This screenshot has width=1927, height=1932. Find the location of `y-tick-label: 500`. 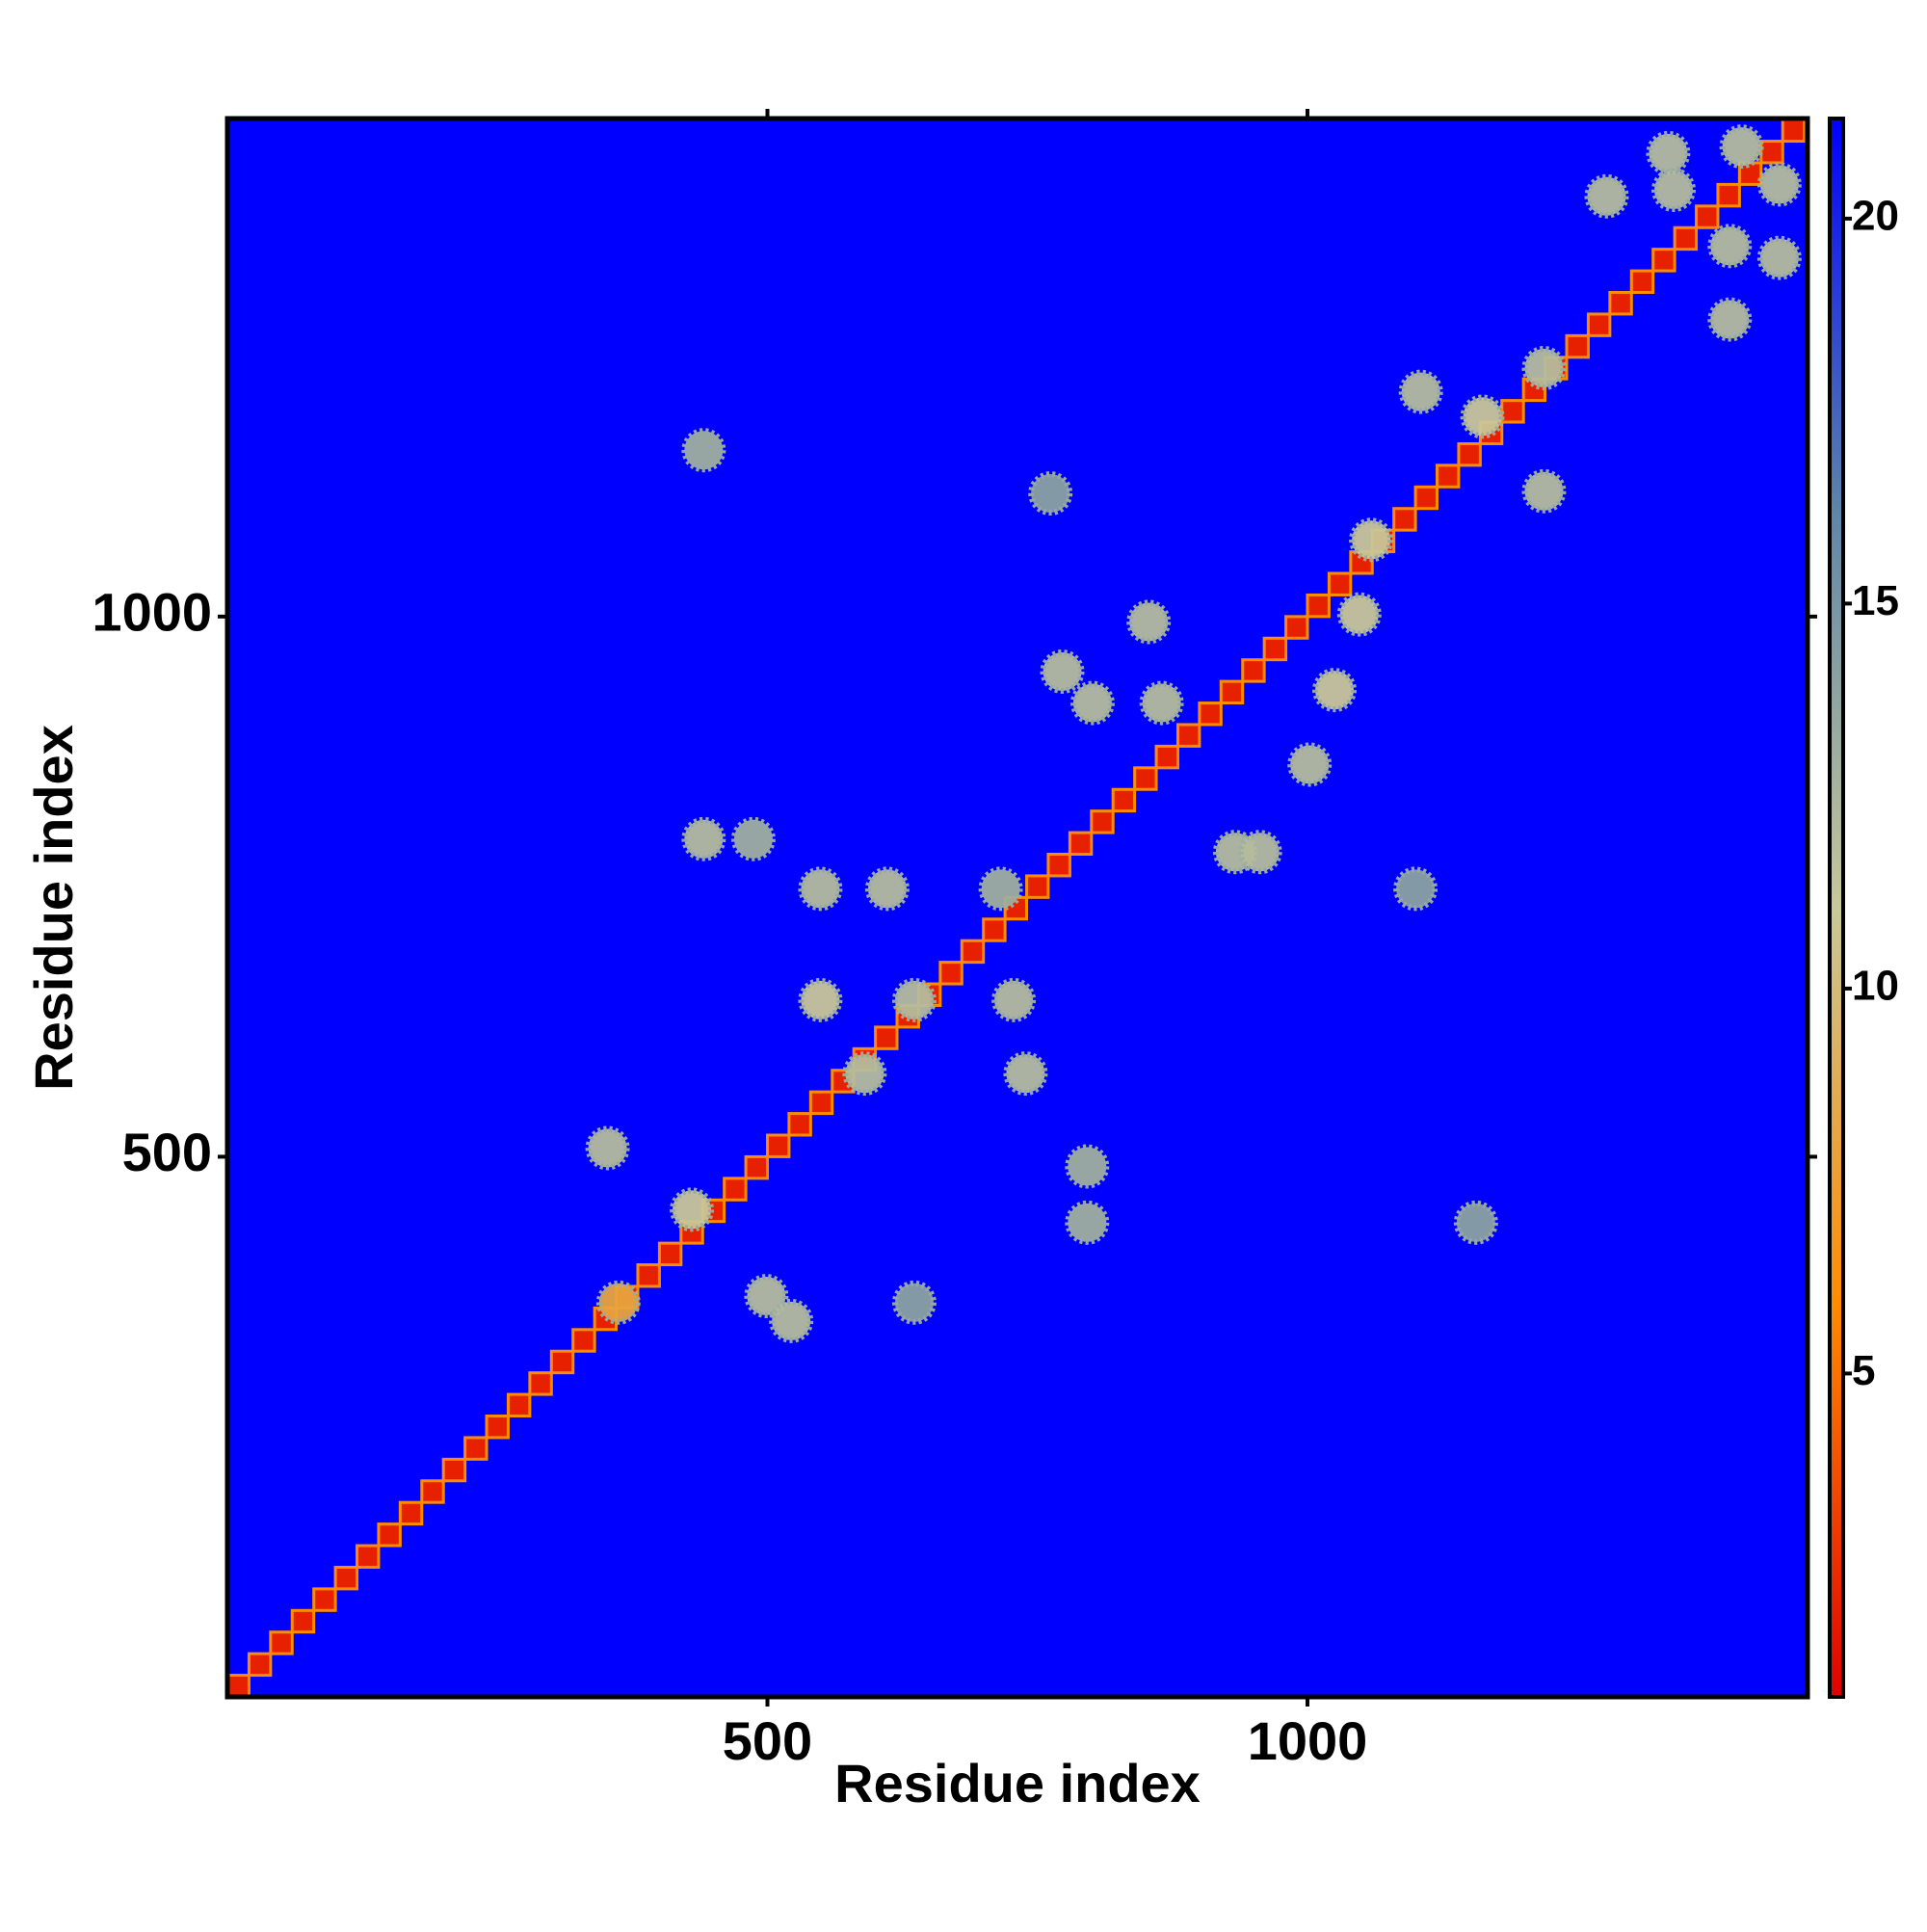

y-tick-label: 500 is located at coordinates (167, 1152).